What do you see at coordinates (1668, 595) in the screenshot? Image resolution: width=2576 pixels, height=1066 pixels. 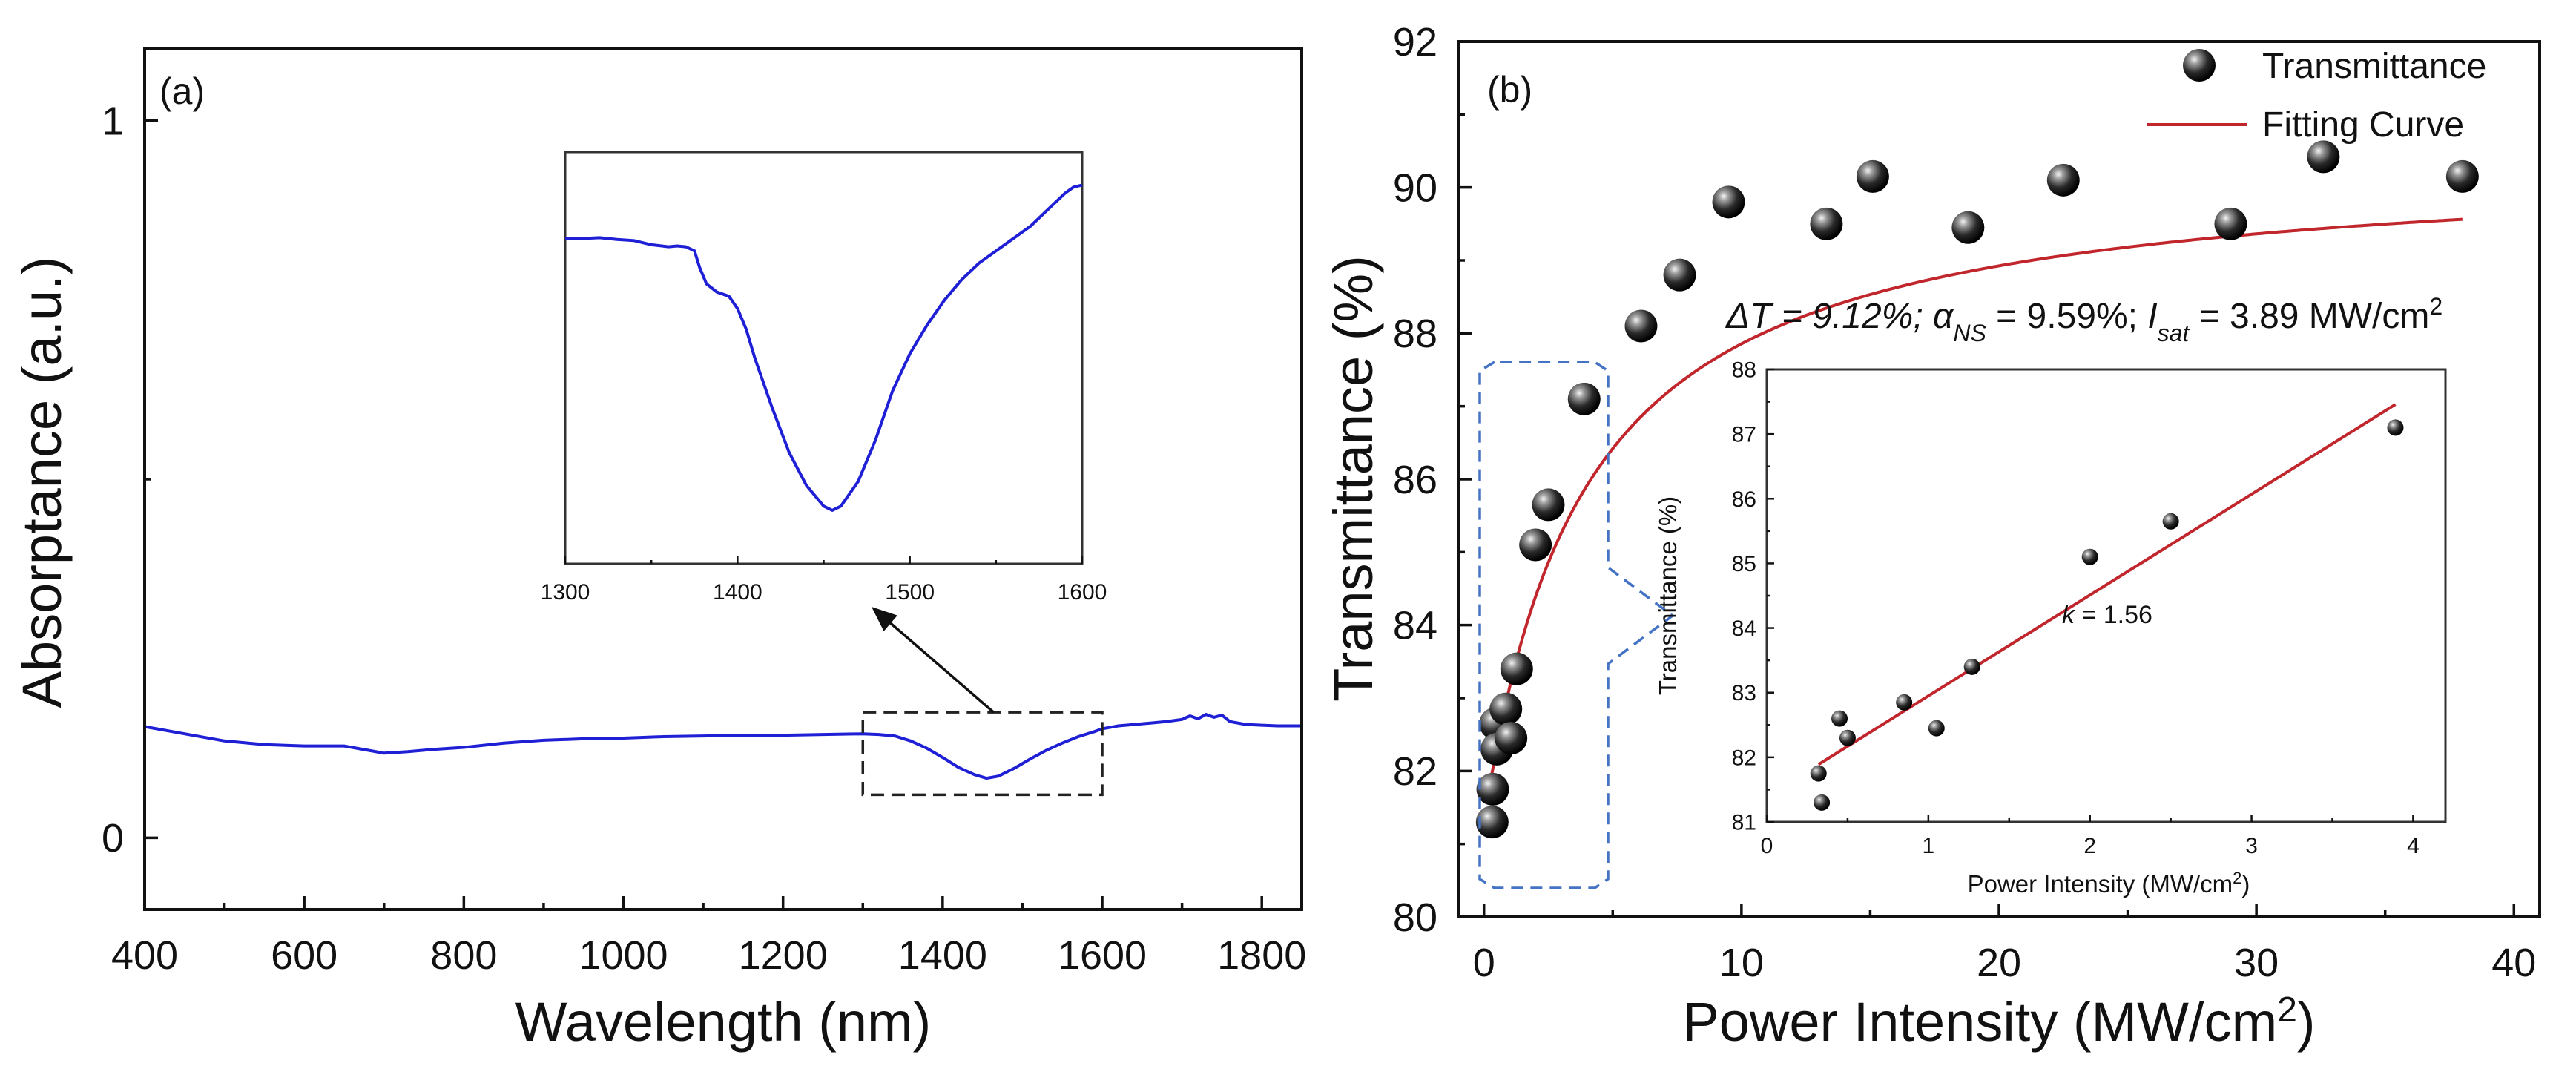 I see `panel-b-inset-ylabel: Transmittance (%)` at bounding box center [1668, 595].